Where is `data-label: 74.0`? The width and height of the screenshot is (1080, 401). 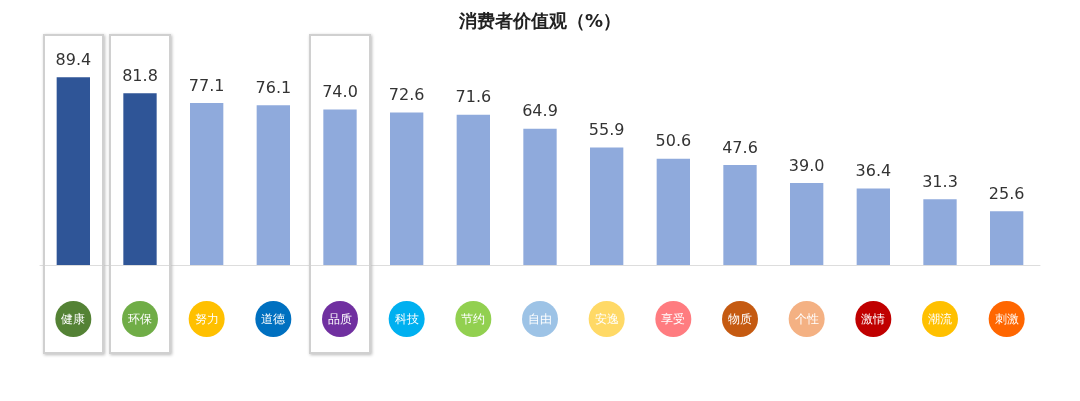 data-label: 74.0 is located at coordinates (340, 92).